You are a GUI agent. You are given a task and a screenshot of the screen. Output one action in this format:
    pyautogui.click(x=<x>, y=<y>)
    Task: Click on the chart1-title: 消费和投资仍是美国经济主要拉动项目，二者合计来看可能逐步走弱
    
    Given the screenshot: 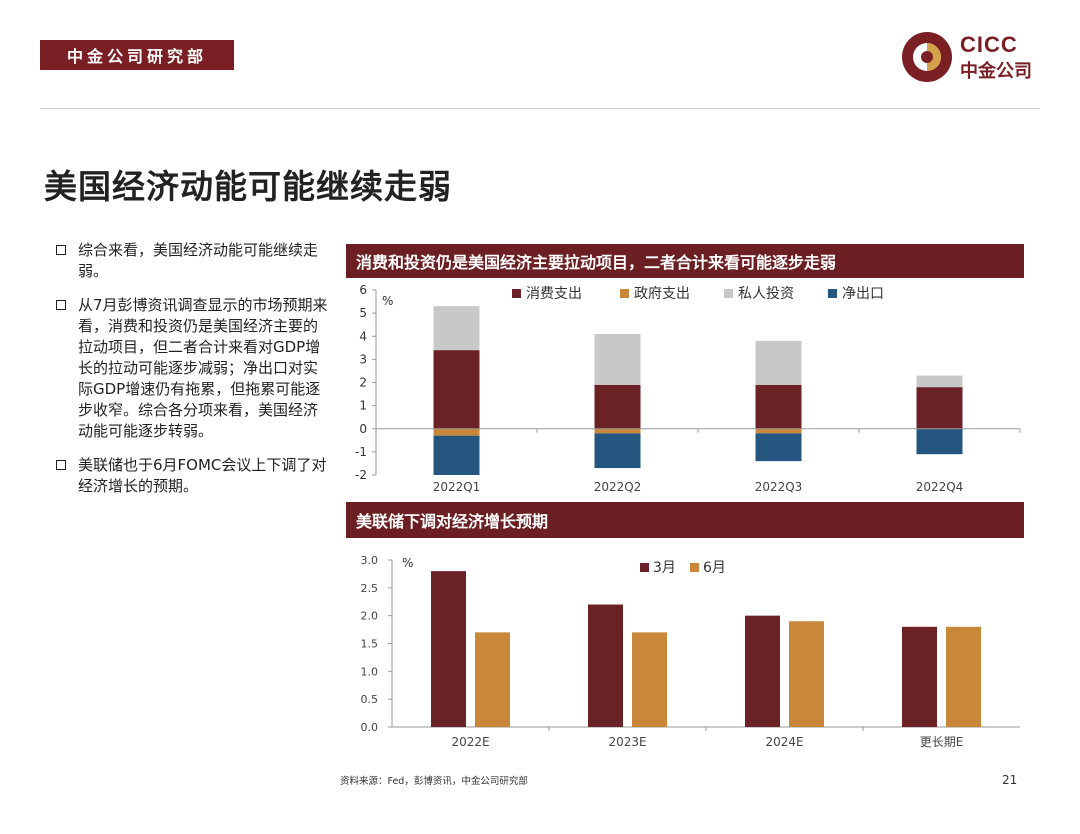 What is the action you would take?
    pyautogui.click(x=685, y=261)
    